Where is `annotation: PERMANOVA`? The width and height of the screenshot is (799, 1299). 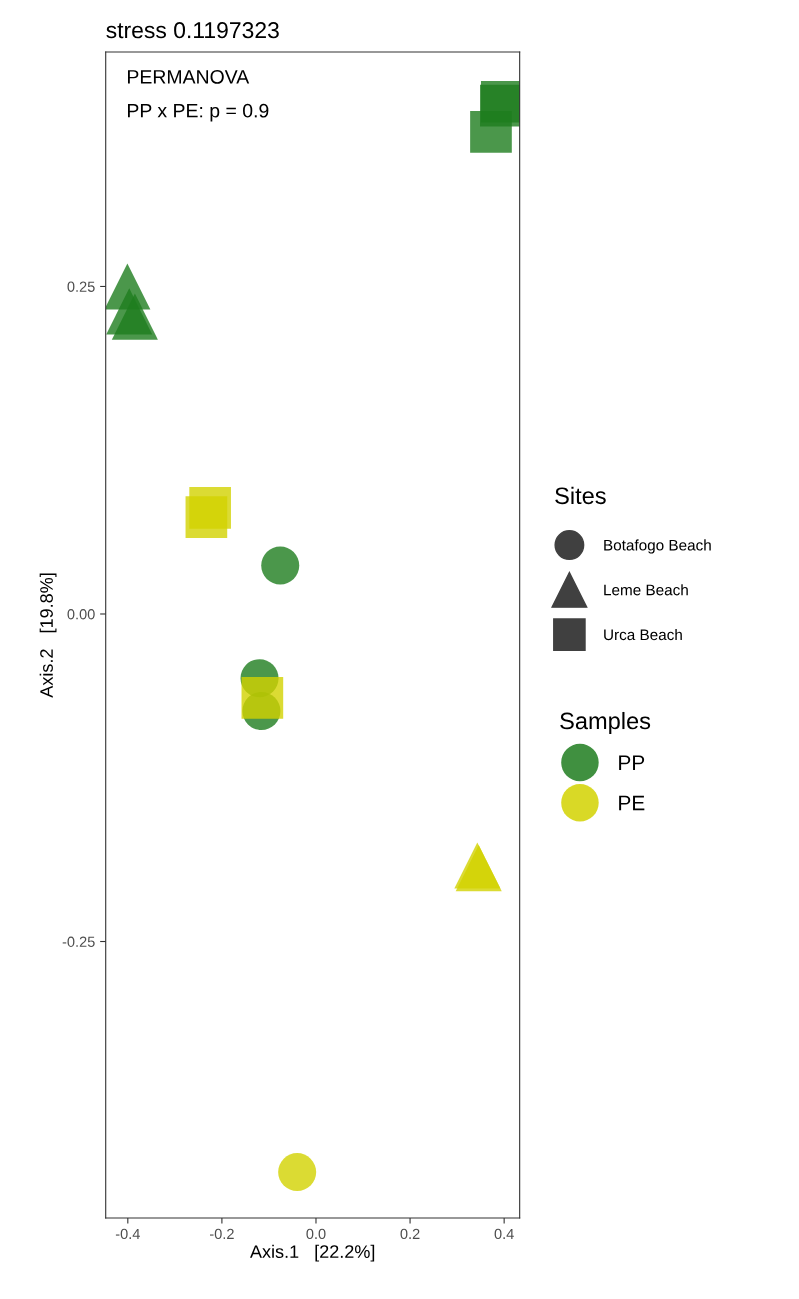 annotation: PERMANOVA is located at coordinates (189, 76).